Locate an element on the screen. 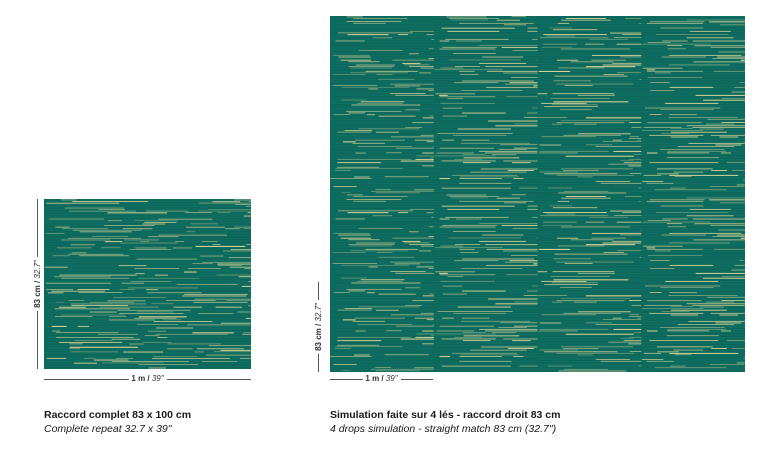  small-height-imperial: 32.7" is located at coordinates (37, 269).